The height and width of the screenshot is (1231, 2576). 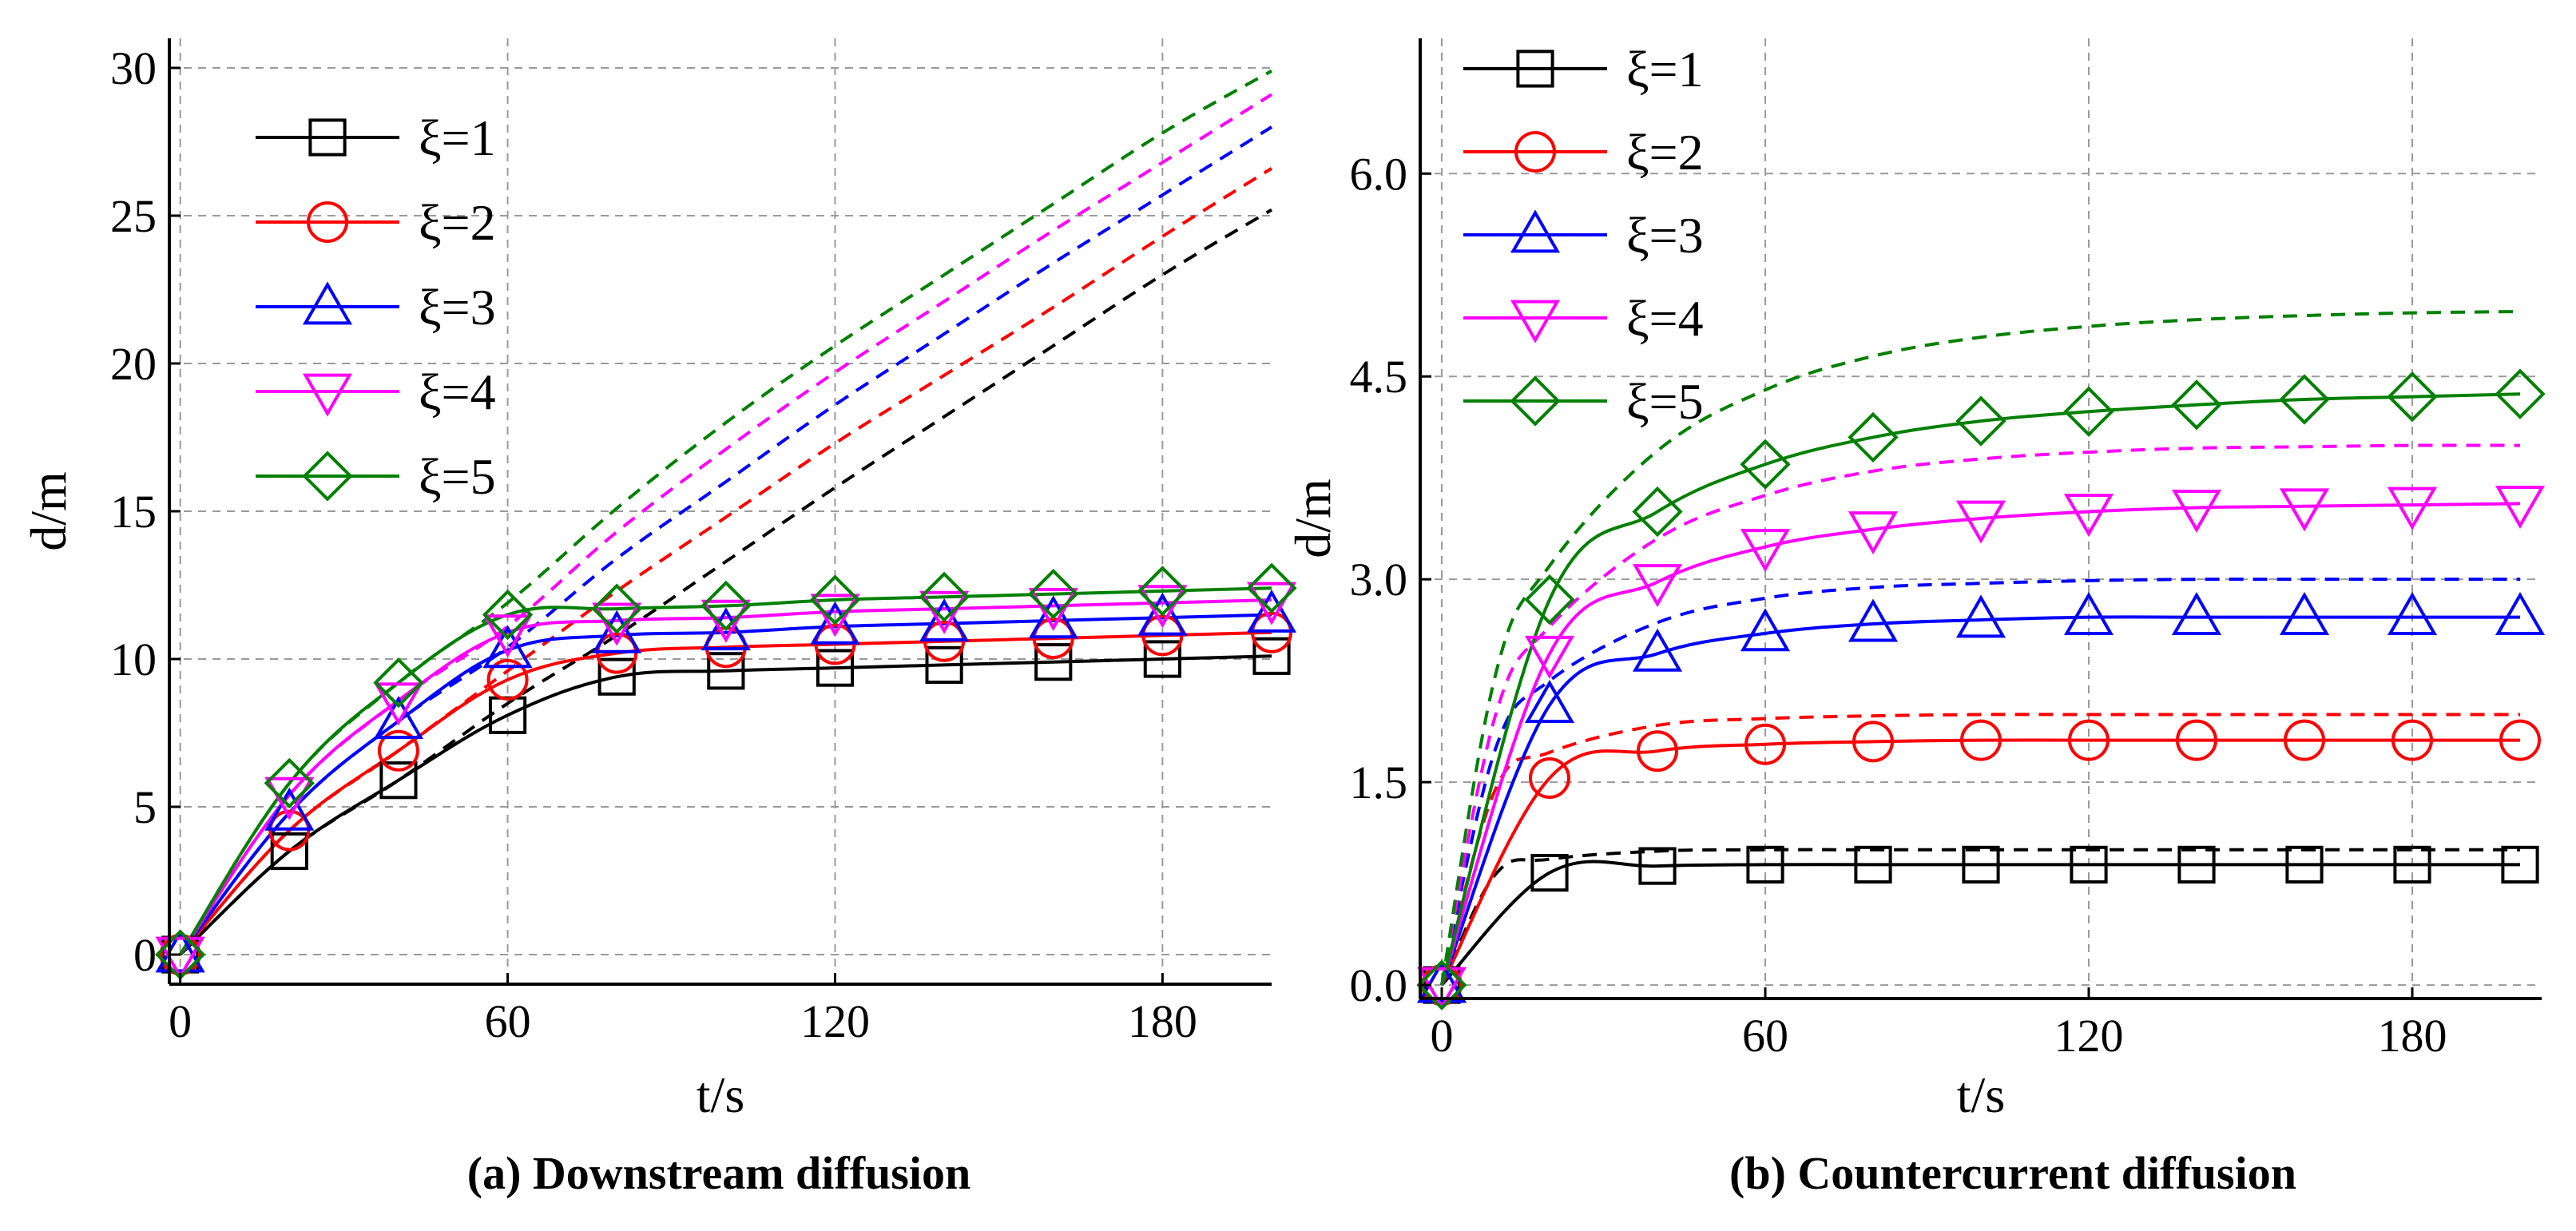 What do you see at coordinates (1162, 1021) in the screenshot?
I see `a-x-tick-label-3: 180` at bounding box center [1162, 1021].